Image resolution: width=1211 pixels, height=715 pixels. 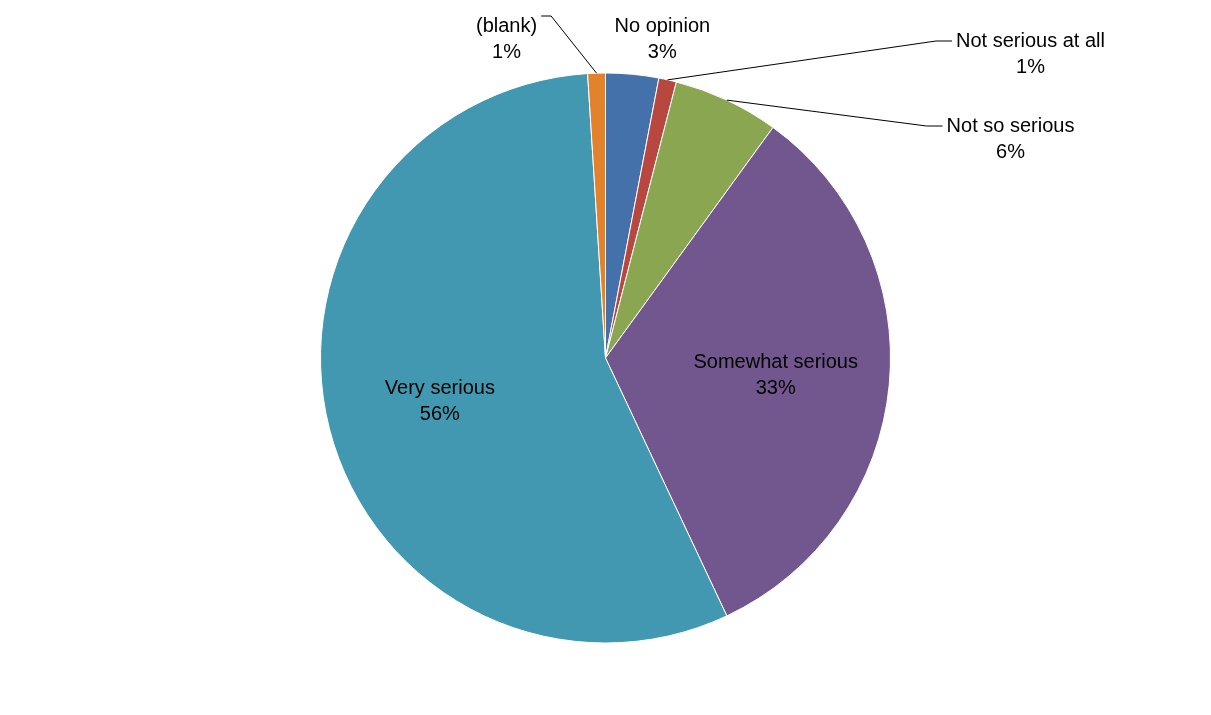 I want to click on slice-label: (blank), so click(x=506, y=24).